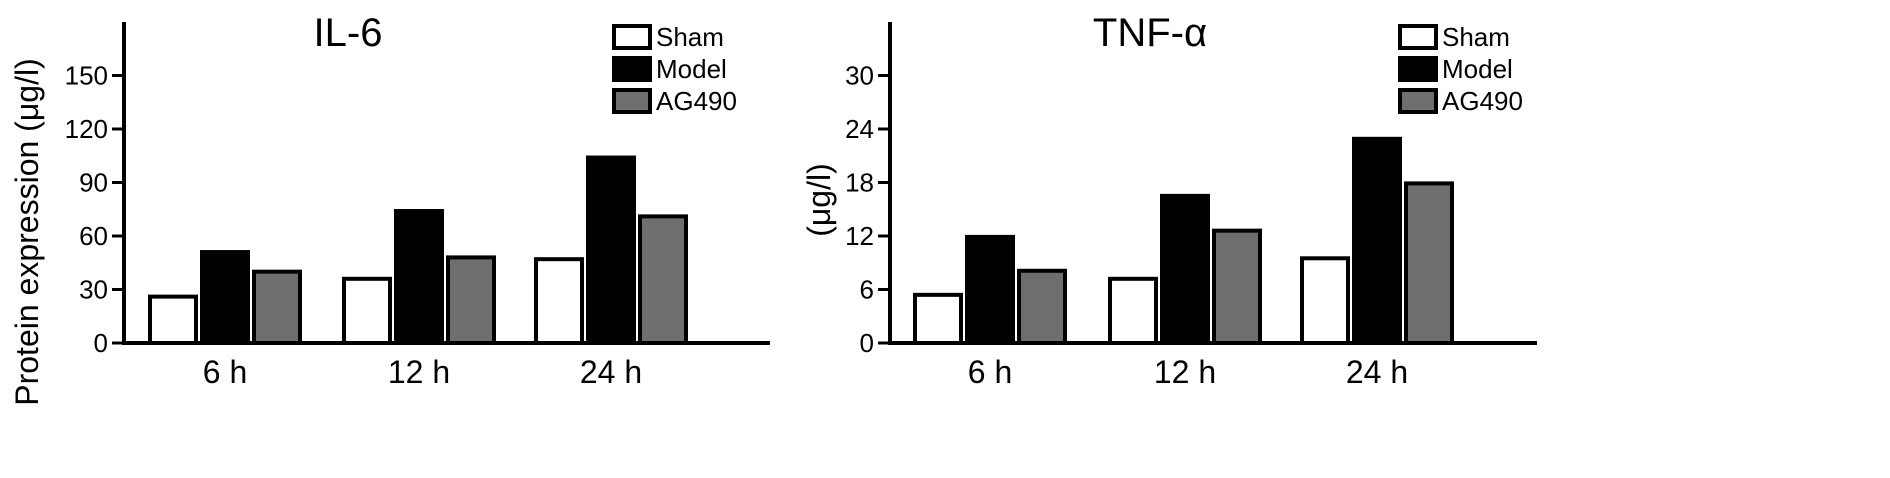  What do you see at coordinates (1150, 33) in the screenshot?
I see `chart-title: TNF-α` at bounding box center [1150, 33].